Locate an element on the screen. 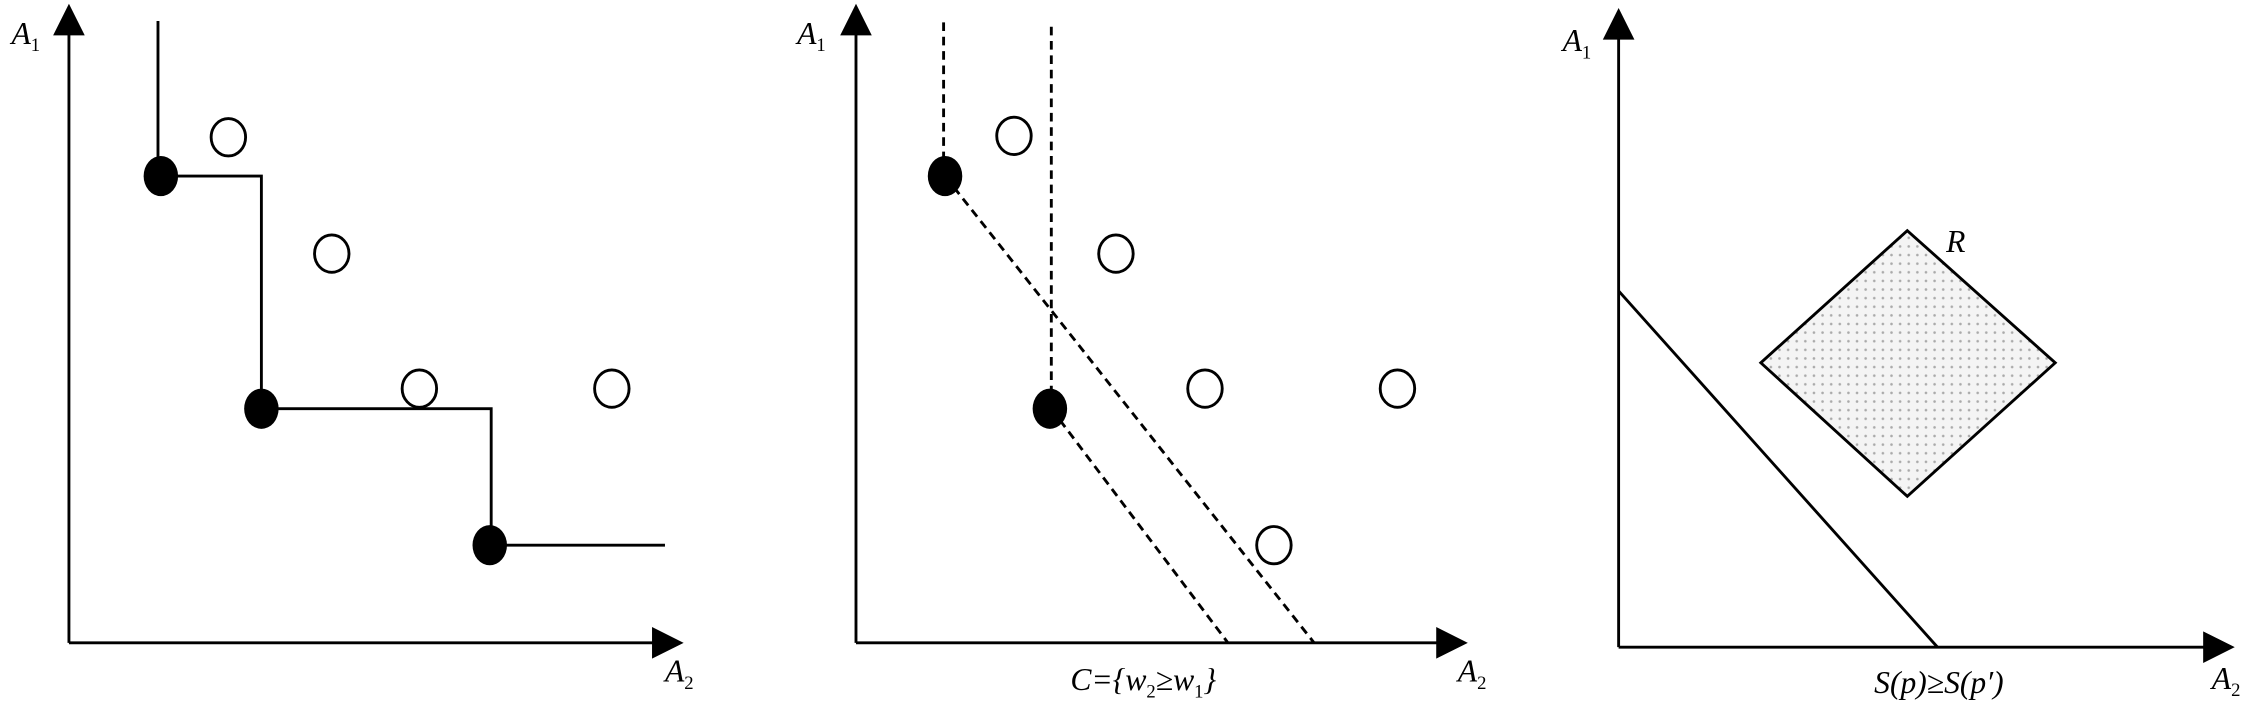 This screenshot has height=704, width=2252. region-label: R is located at coordinates (1955, 241).